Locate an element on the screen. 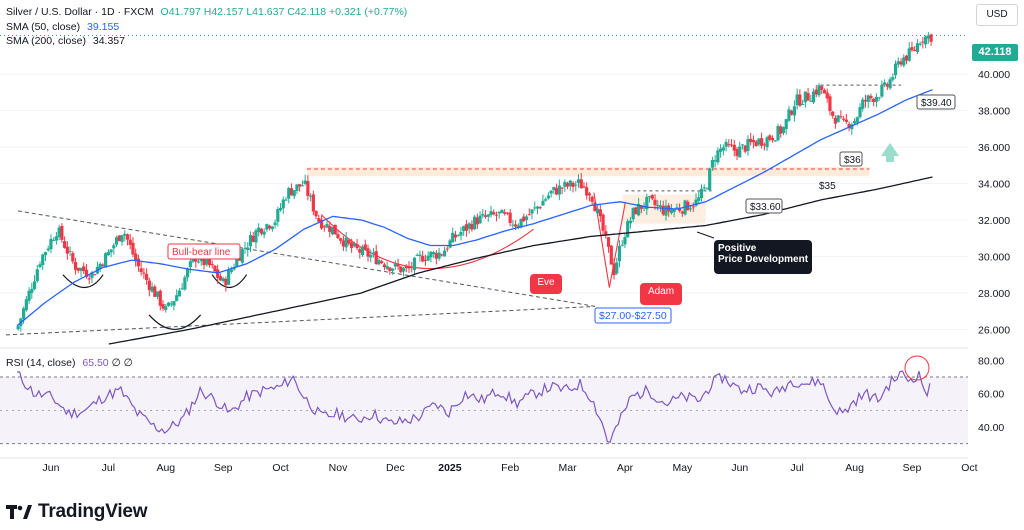  sma50-label: SMA (50, close) is located at coordinates (43, 26).